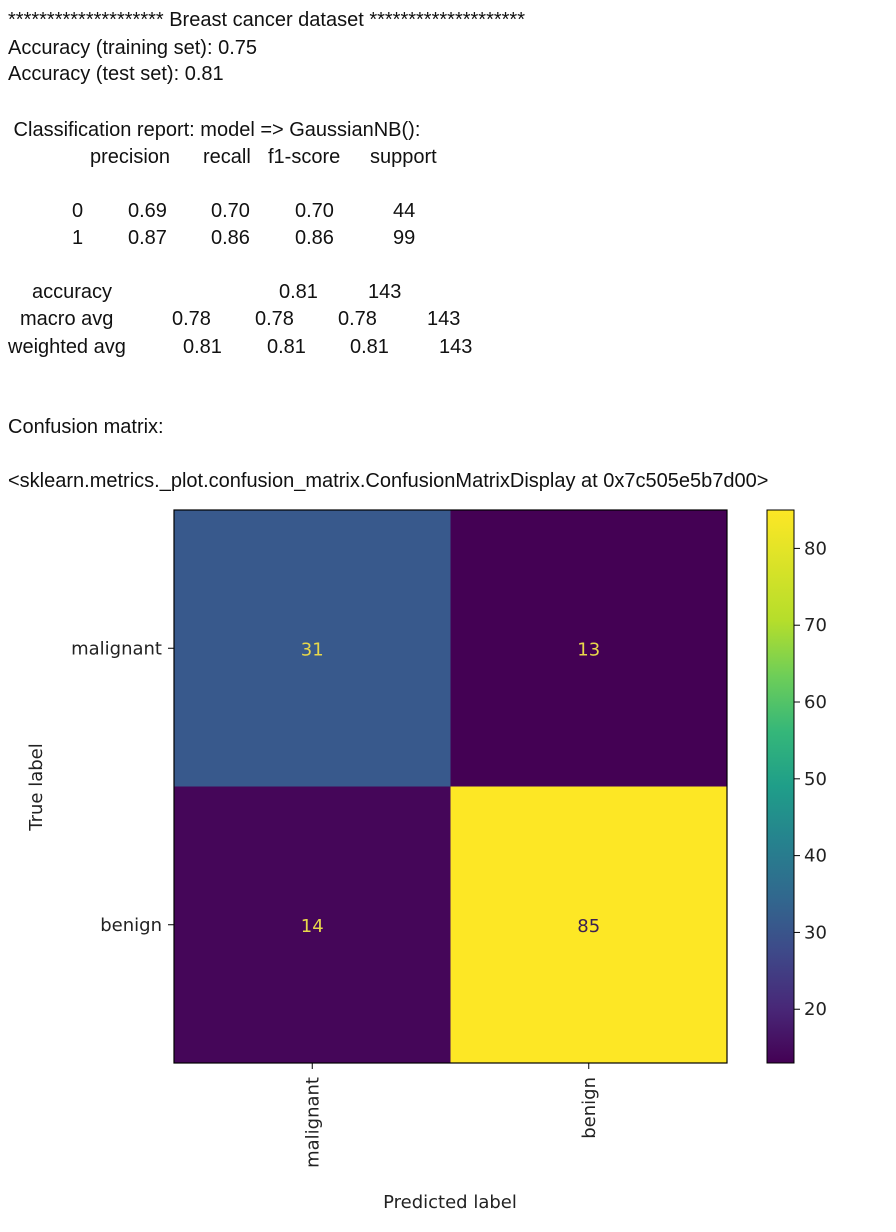 The width and height of the screenshot is (896, 1232). I want to click on heatmap-cell-value: 31, so click(312, 649).